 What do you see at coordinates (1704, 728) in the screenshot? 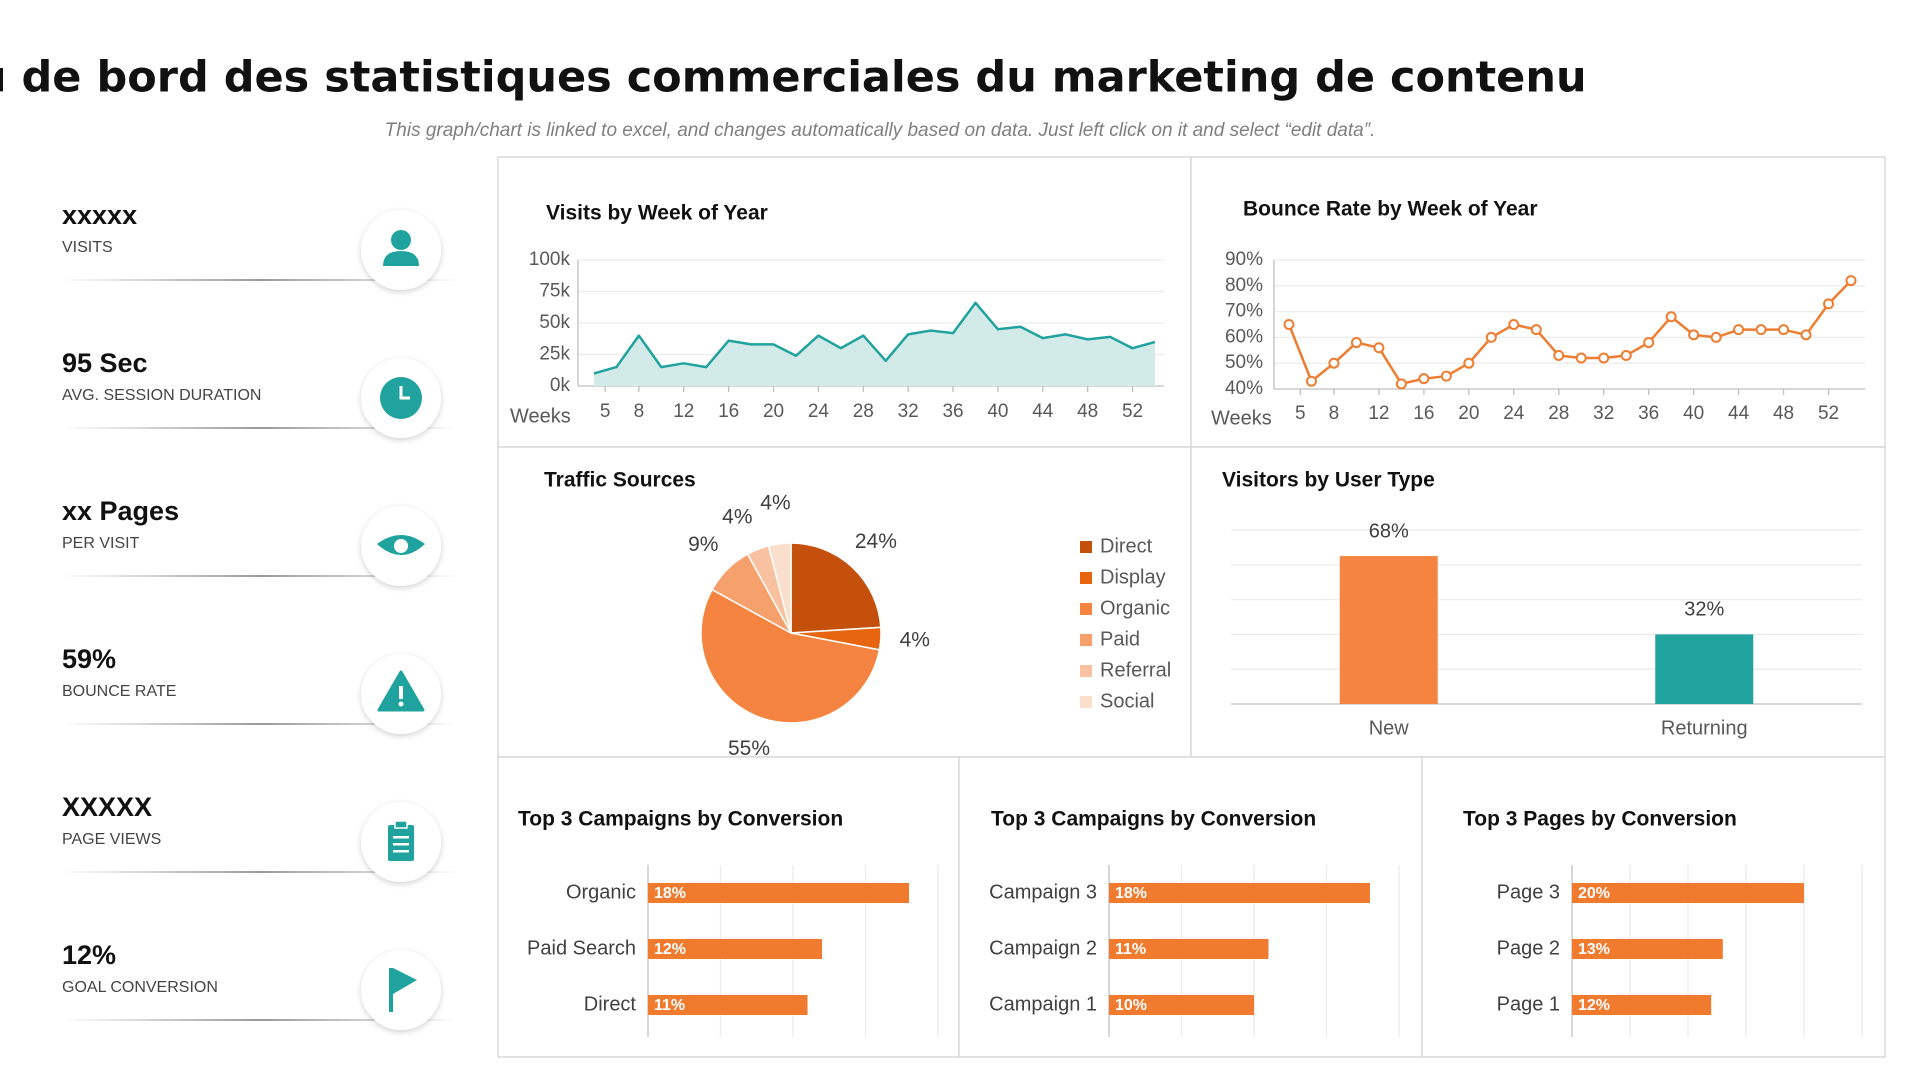
I see `x-tick-label: Returning` at bounding box center [1704, 728].